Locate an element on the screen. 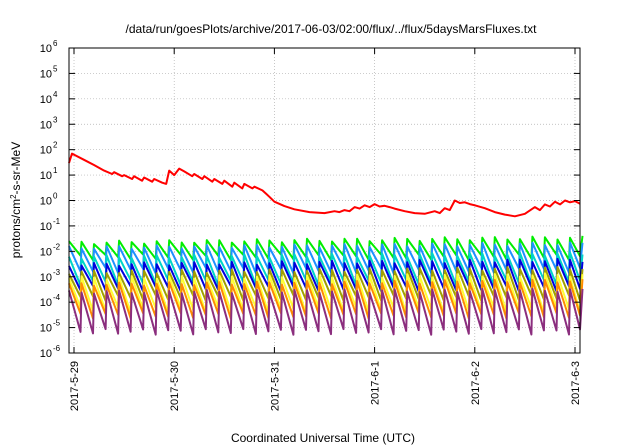 The height and width of the screenshot is (448, 640). x-tick-label: 2017-5-30 is located at coordinates (175, 386).